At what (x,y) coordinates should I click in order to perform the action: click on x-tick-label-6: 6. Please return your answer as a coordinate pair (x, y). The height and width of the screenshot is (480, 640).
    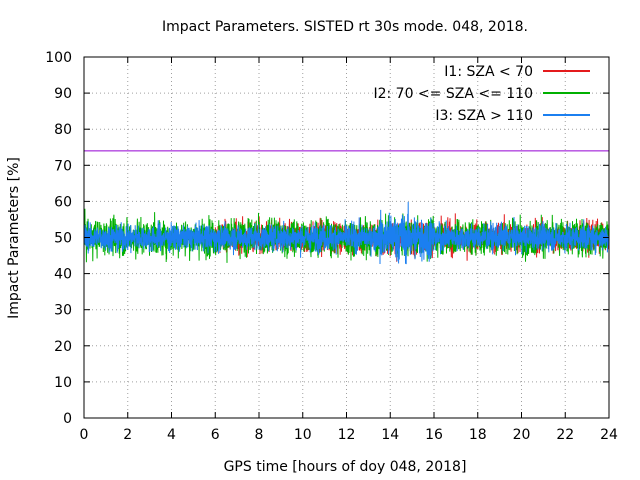
    Looking at the image, I should click on (215, 435).